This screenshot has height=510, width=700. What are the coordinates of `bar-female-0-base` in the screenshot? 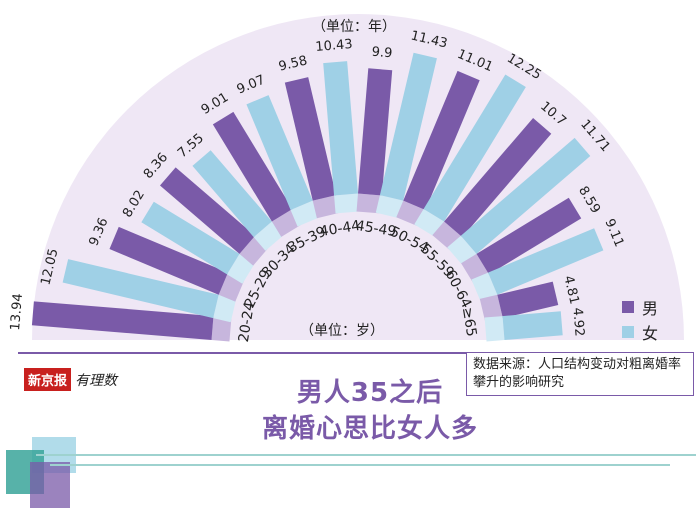 It's located at (225, 308).